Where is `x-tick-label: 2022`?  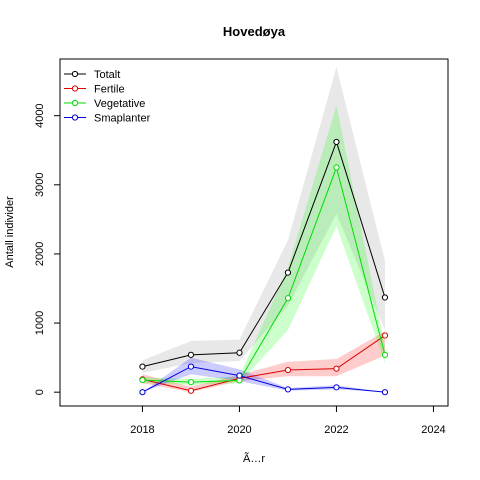 x-tick-label: 2022 is located at coordinates (336, 430).